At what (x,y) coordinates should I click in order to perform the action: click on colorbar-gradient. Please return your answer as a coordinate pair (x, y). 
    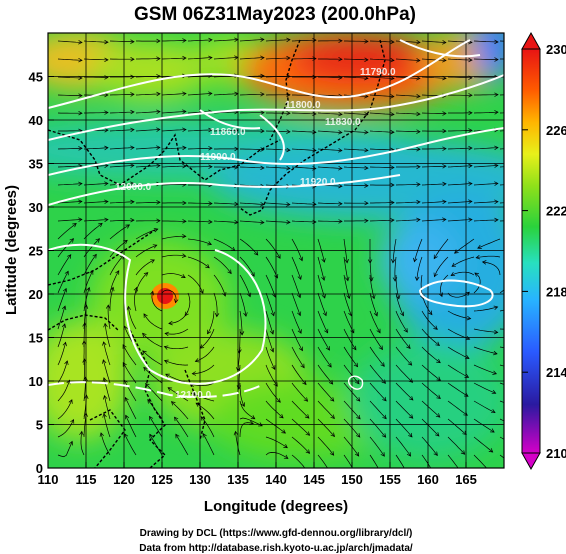
    Looking at the image, I should click on (531, 251).